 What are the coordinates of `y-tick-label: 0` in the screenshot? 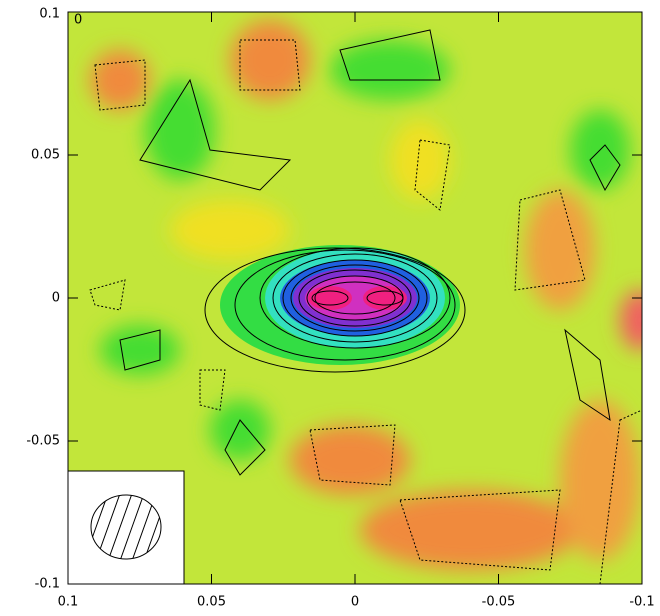 It's located at (56, 298).